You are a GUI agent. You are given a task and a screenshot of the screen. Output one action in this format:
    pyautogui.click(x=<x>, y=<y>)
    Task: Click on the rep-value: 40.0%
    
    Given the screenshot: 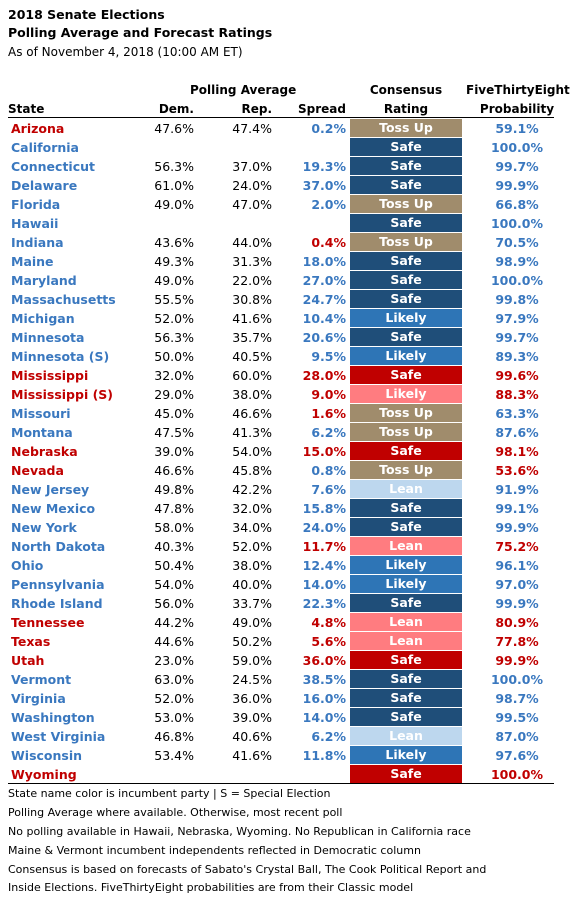 What is the action you would take?
    pyautogui.click(x=252, y=584)
    